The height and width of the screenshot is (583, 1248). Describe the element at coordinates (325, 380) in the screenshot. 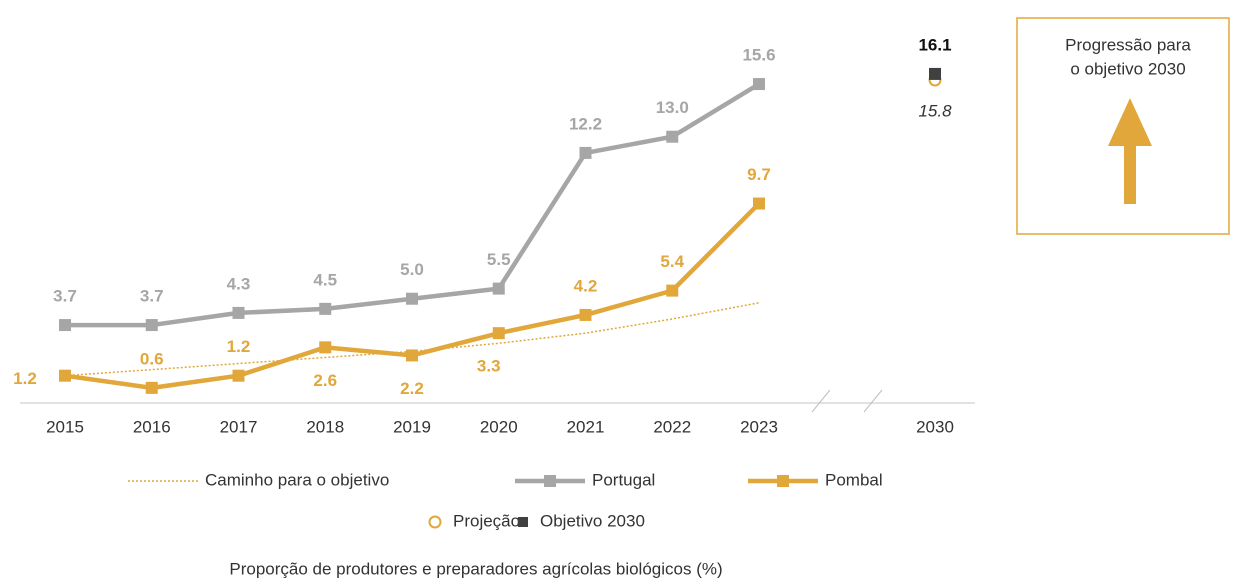

I see `data-label: 2.6` at that location.